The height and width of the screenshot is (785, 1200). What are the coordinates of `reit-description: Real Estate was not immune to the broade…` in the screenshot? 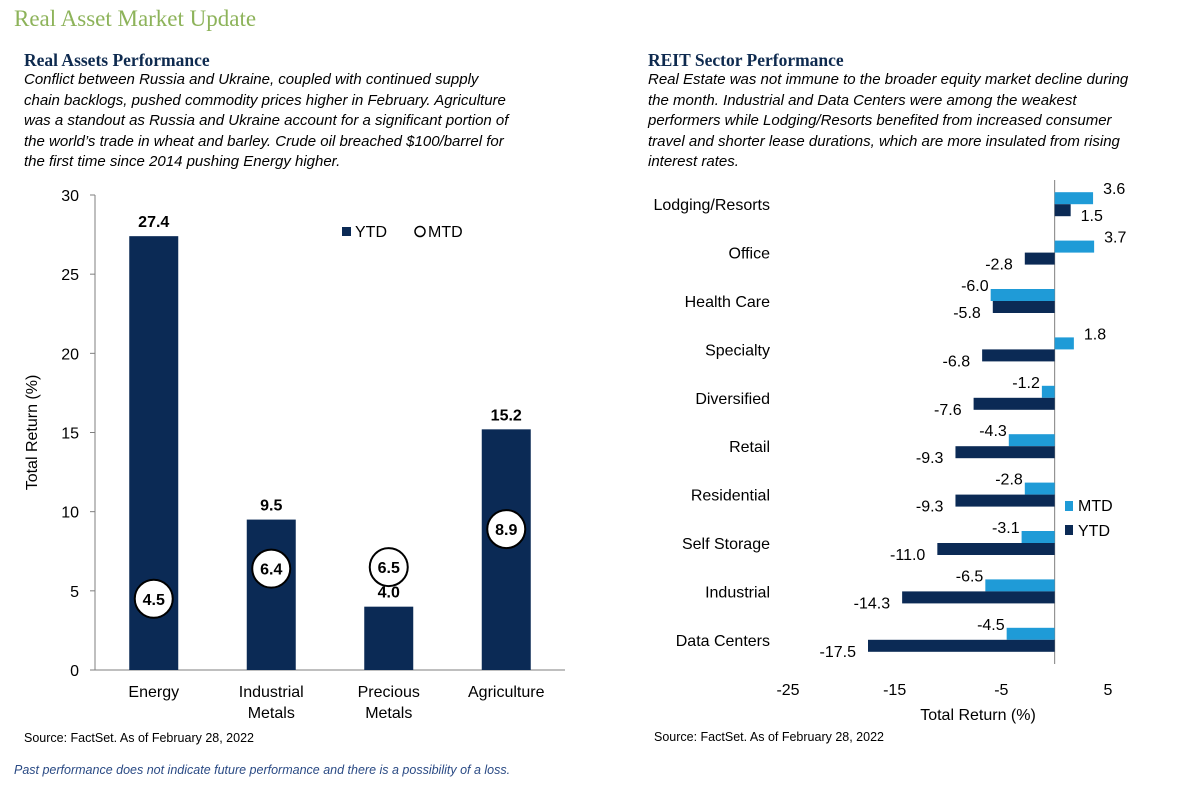 It's located at (920, 121).